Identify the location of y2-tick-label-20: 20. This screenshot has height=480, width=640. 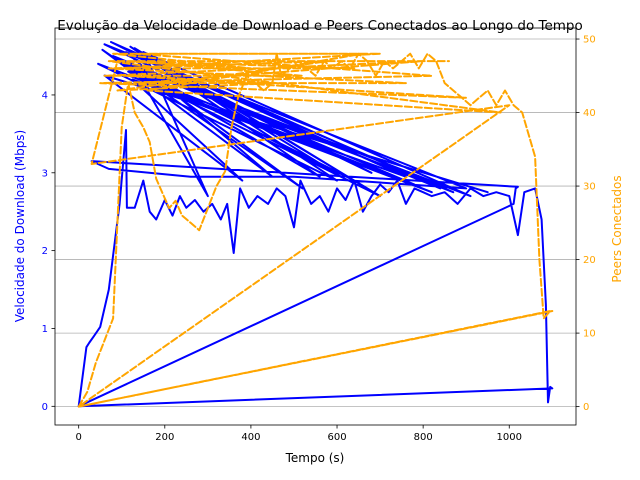
(589, 260).